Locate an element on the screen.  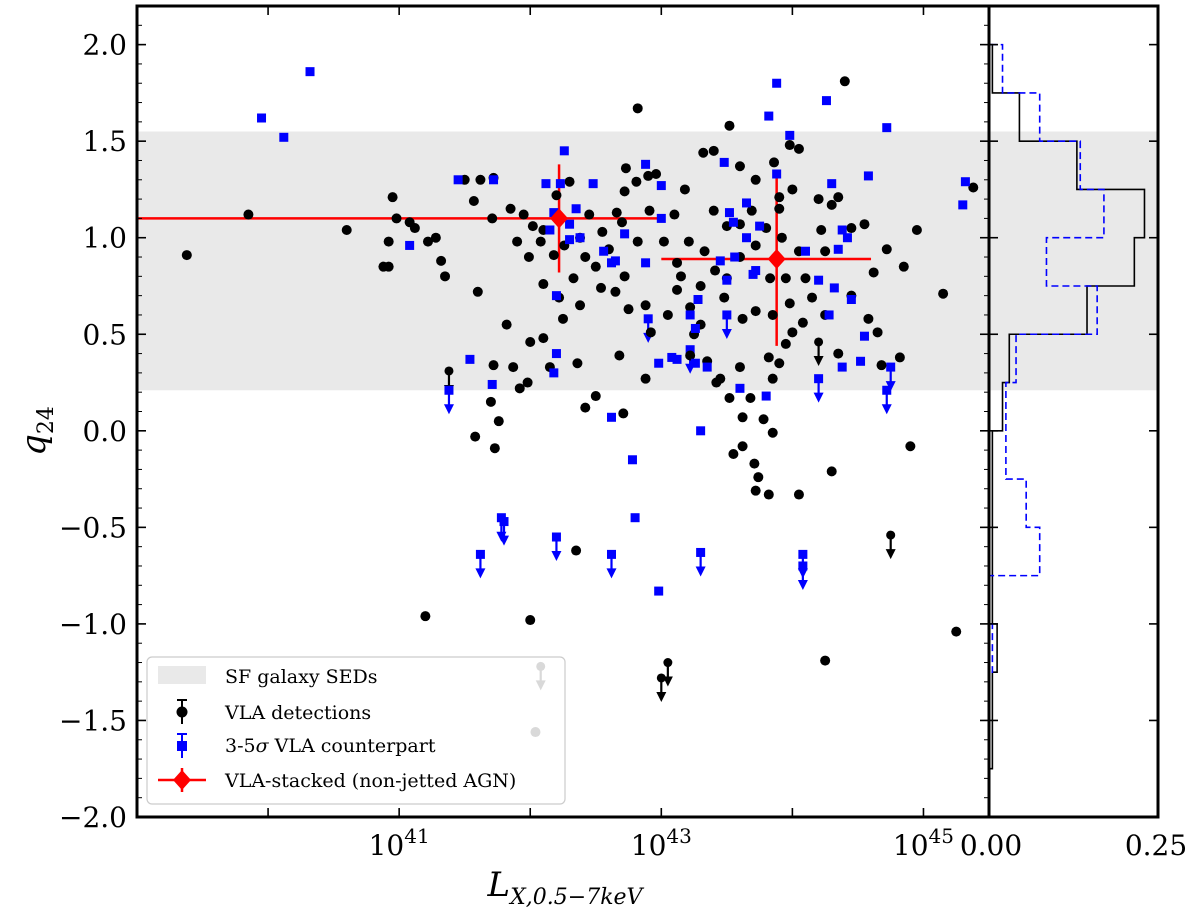
legend-label-band: SF galaxy SEDs is located at coordinates (301, 677).